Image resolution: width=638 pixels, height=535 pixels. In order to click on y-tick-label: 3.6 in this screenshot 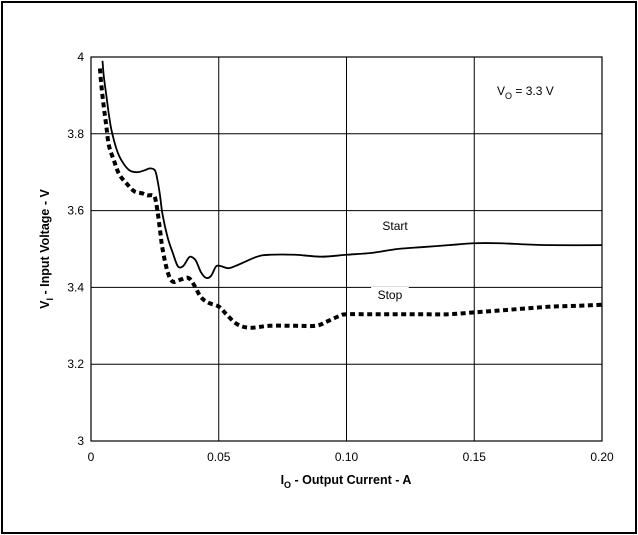, I will do `click(75, 211)`.